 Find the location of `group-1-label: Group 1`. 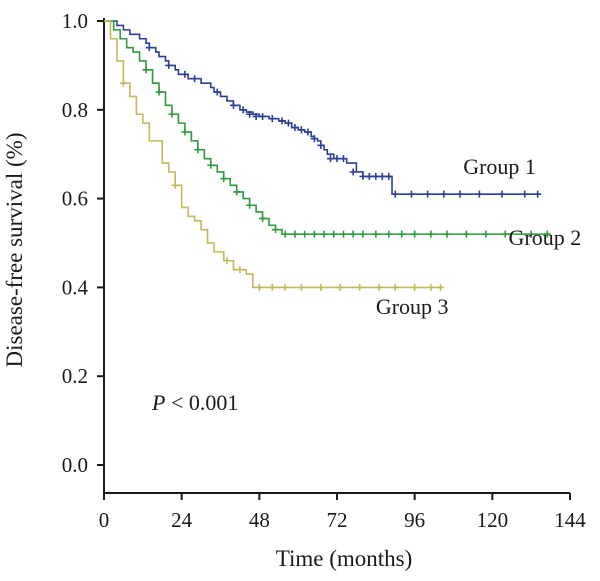

group-1-label: Group 1 is located at coordinates (499, 166).